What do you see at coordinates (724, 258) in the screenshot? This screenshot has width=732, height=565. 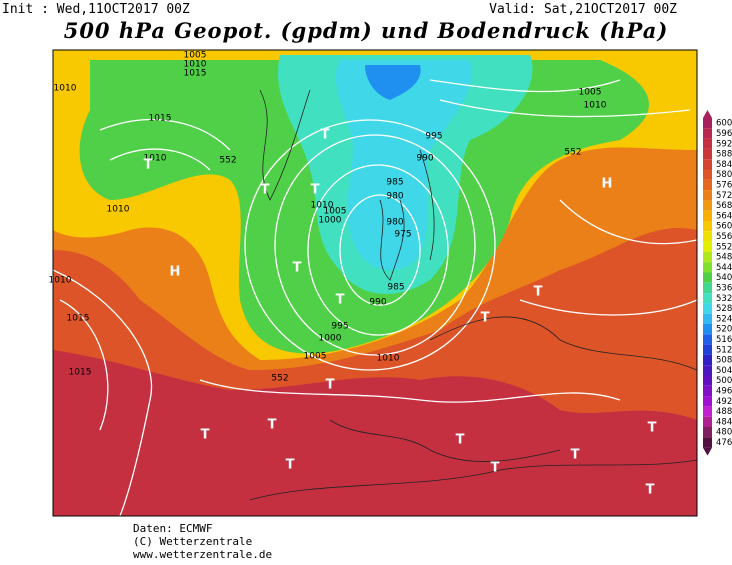 I see `colorbar-label: 548` at bounding box center [724, 258].